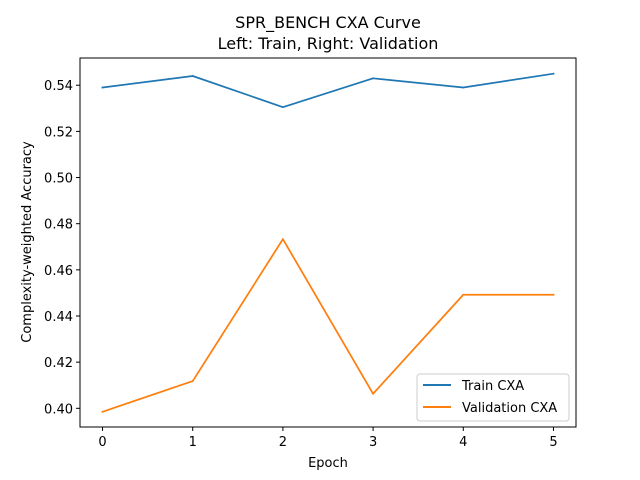 The width and height of the screenshot is (640, 480). Describe the element at coordinates (328, 438) in the screenshot. I see `x-axis: 0 1 2 3 4 5` at that location.